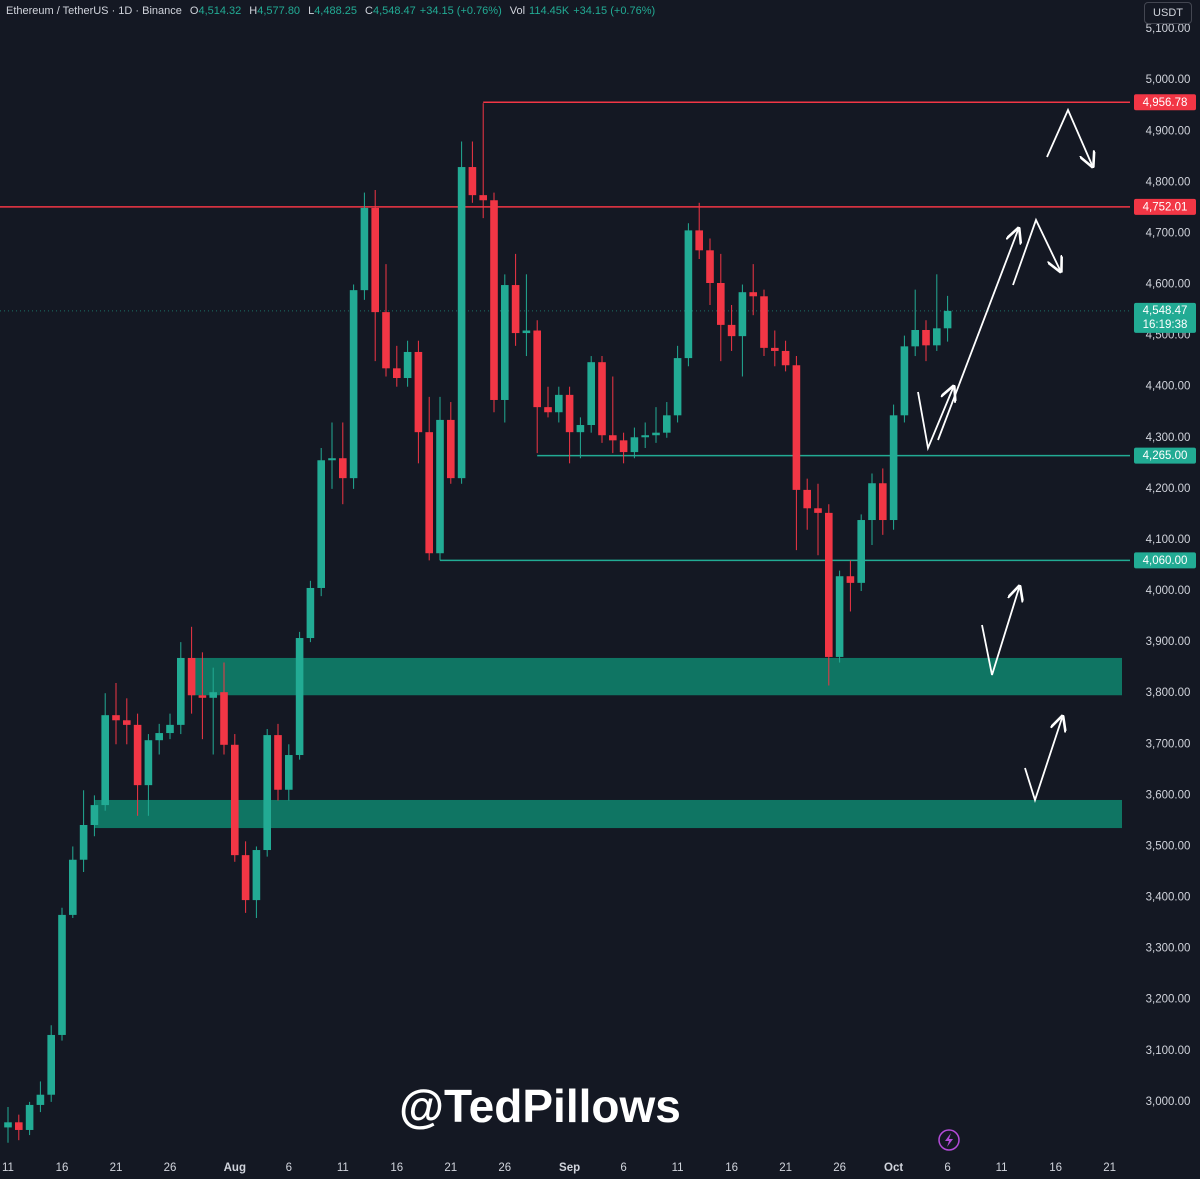  What do you see at coordinates (1055, 1168) in the screenshot?
I see `x-tick-label: 16` at bounding box center [1055, 1168].